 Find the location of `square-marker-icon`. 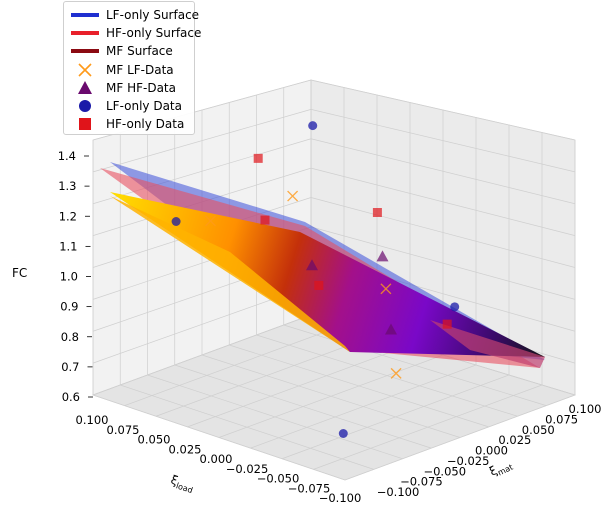

square-marker-icon is located at coordinates (85, 124).